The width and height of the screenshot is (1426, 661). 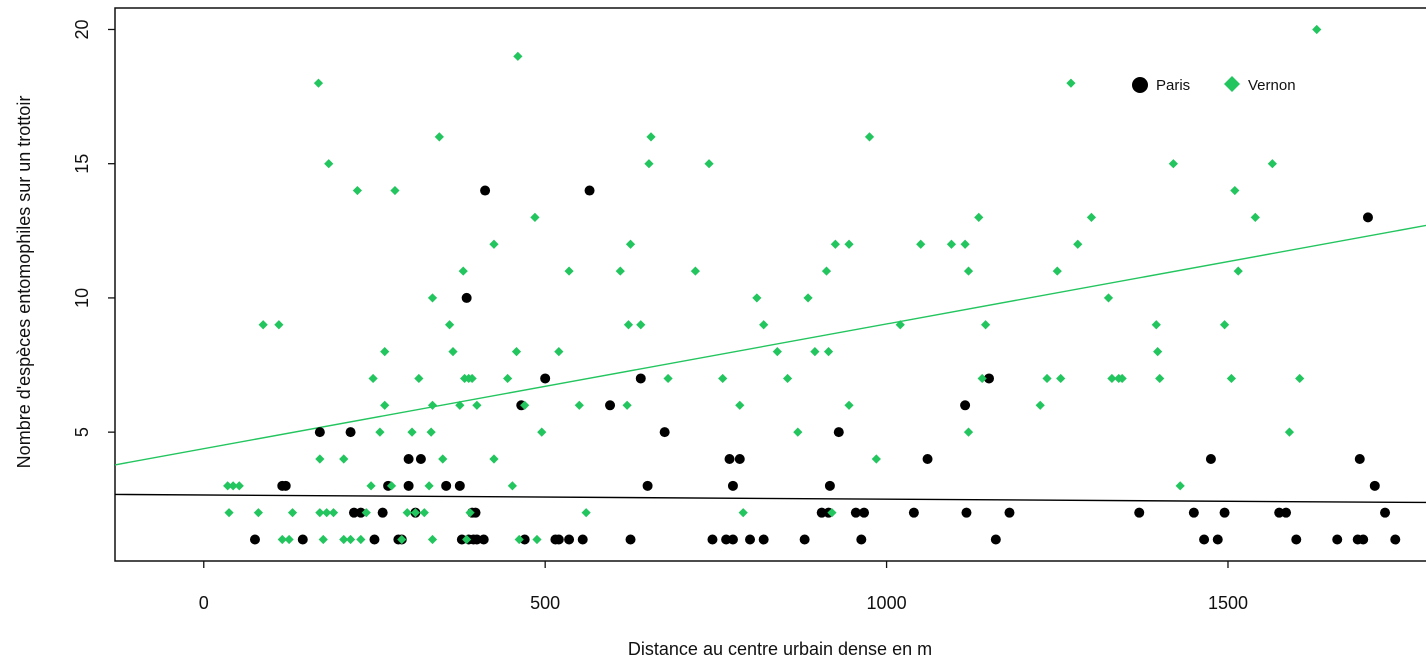 What do you see at coordinates (1173, 85) in the screenshot?
I see `legend-label-paris: Paris` at bounding box center [1173, 85].